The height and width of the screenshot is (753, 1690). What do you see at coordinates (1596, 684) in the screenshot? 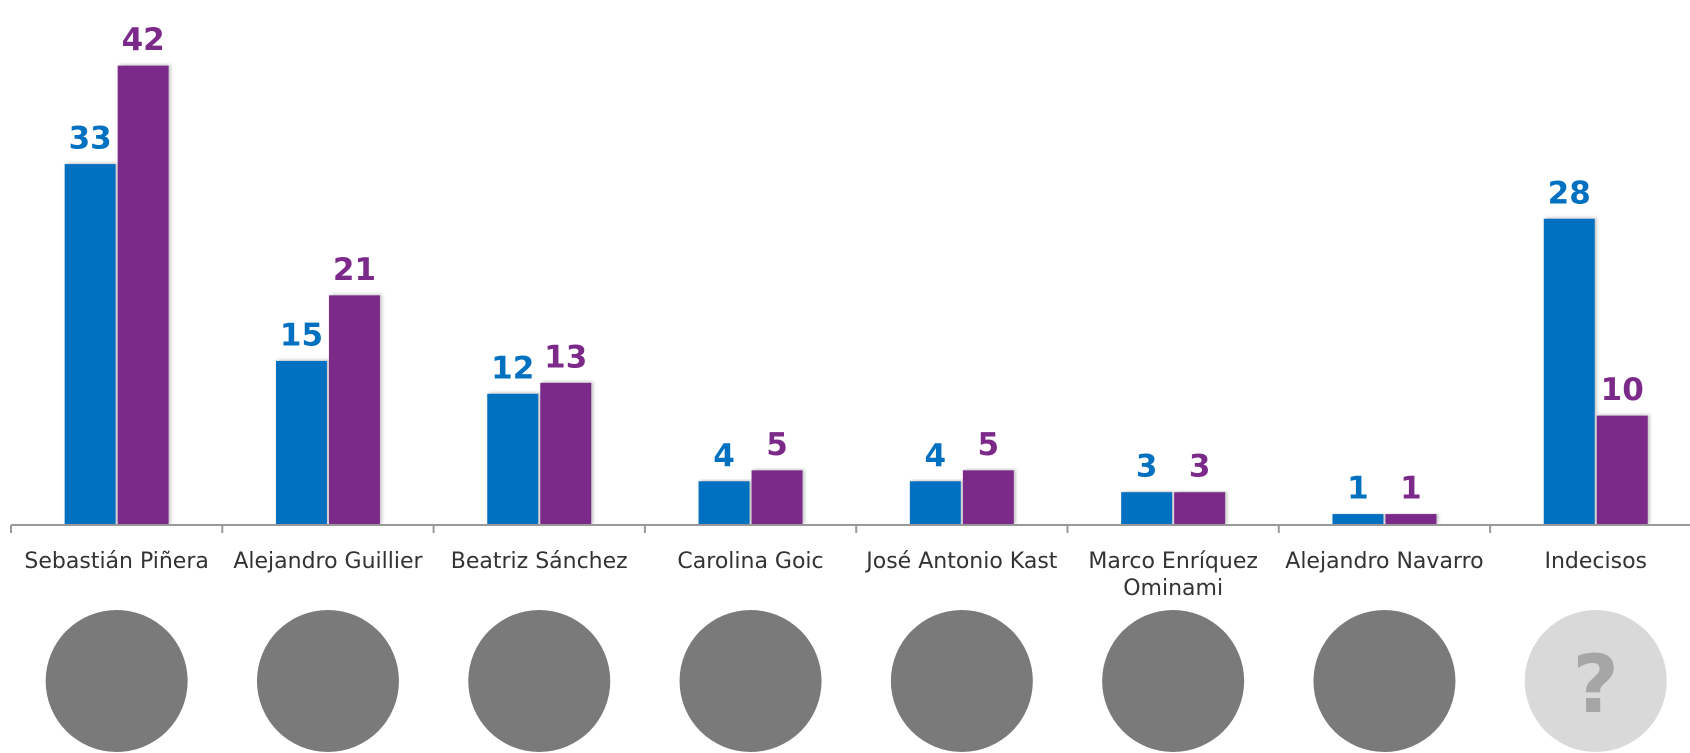
I see `placeholder-mark: ?` at bounding box center [1596, 684].